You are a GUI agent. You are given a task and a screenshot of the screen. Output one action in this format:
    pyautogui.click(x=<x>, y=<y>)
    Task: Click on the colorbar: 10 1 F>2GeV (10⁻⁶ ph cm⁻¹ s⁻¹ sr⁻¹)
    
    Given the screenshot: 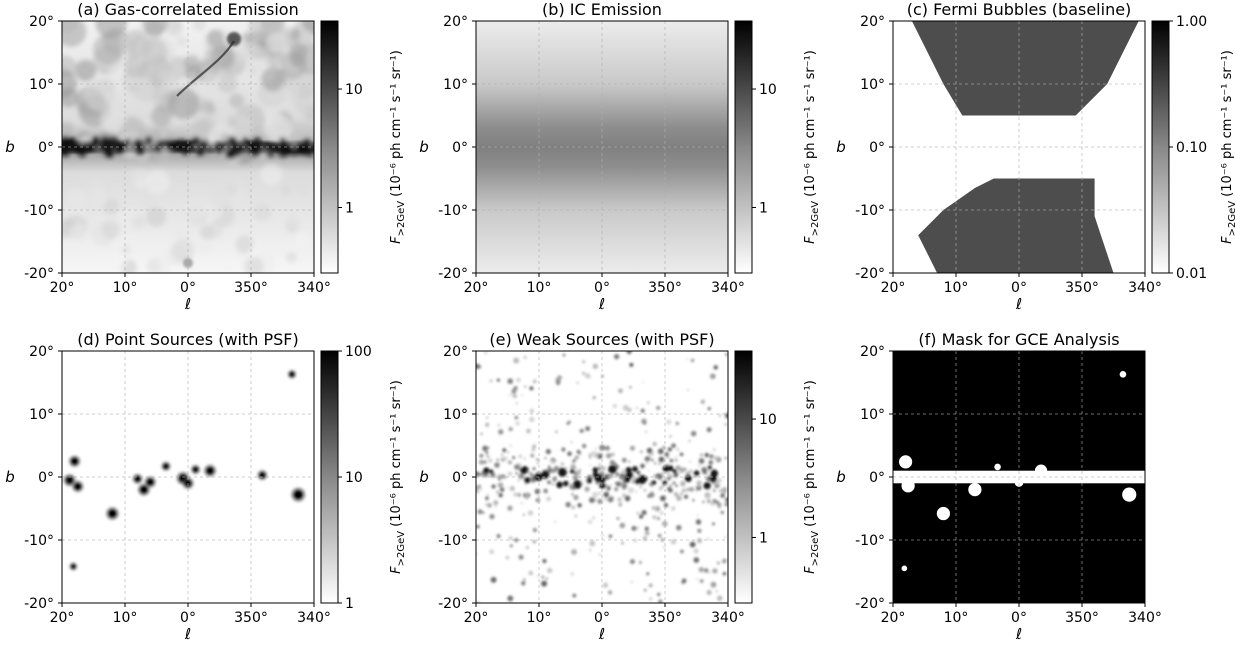 What is the action you would take?
    pyautogui.click(x=363, y=147)
    